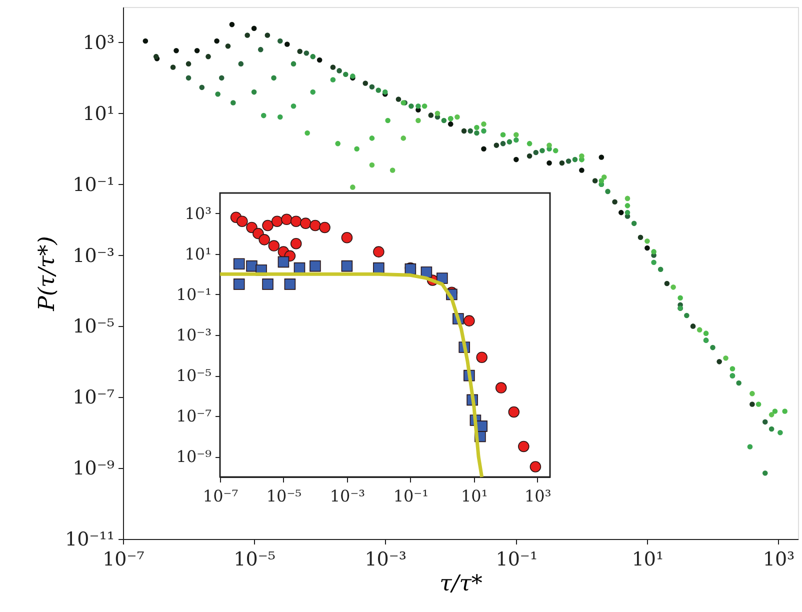  I want to click on x-axis-title: τ/τ*, so click(461, 584).